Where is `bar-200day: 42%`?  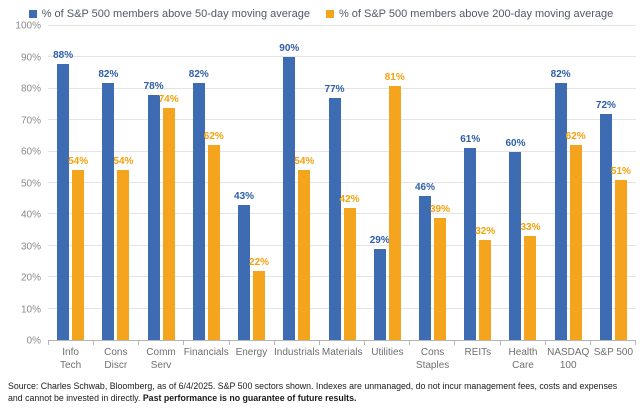 bar-200day: 42% is located at coordinates (350, 267).